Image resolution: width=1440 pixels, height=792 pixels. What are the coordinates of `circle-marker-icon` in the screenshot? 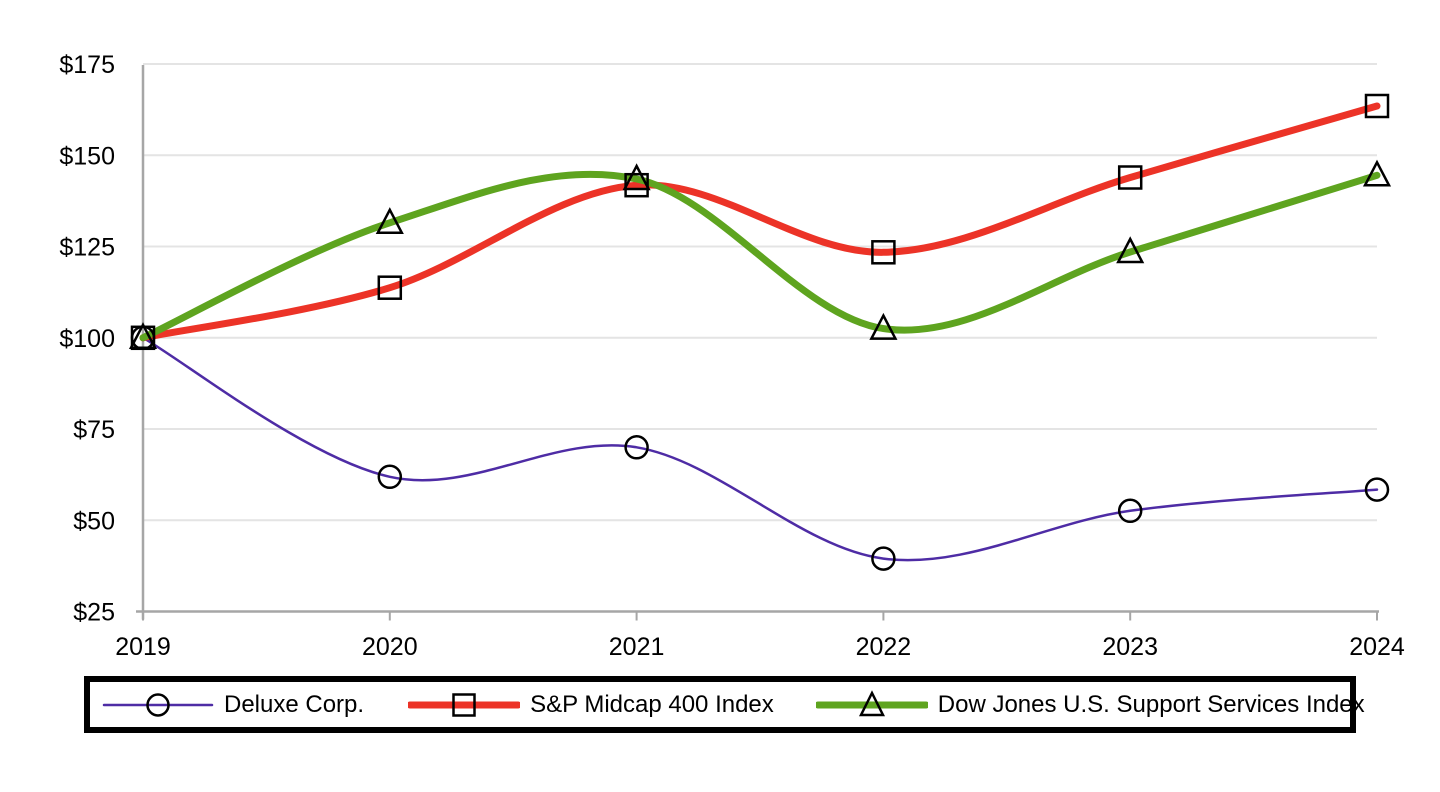 It's located at (158, 704).